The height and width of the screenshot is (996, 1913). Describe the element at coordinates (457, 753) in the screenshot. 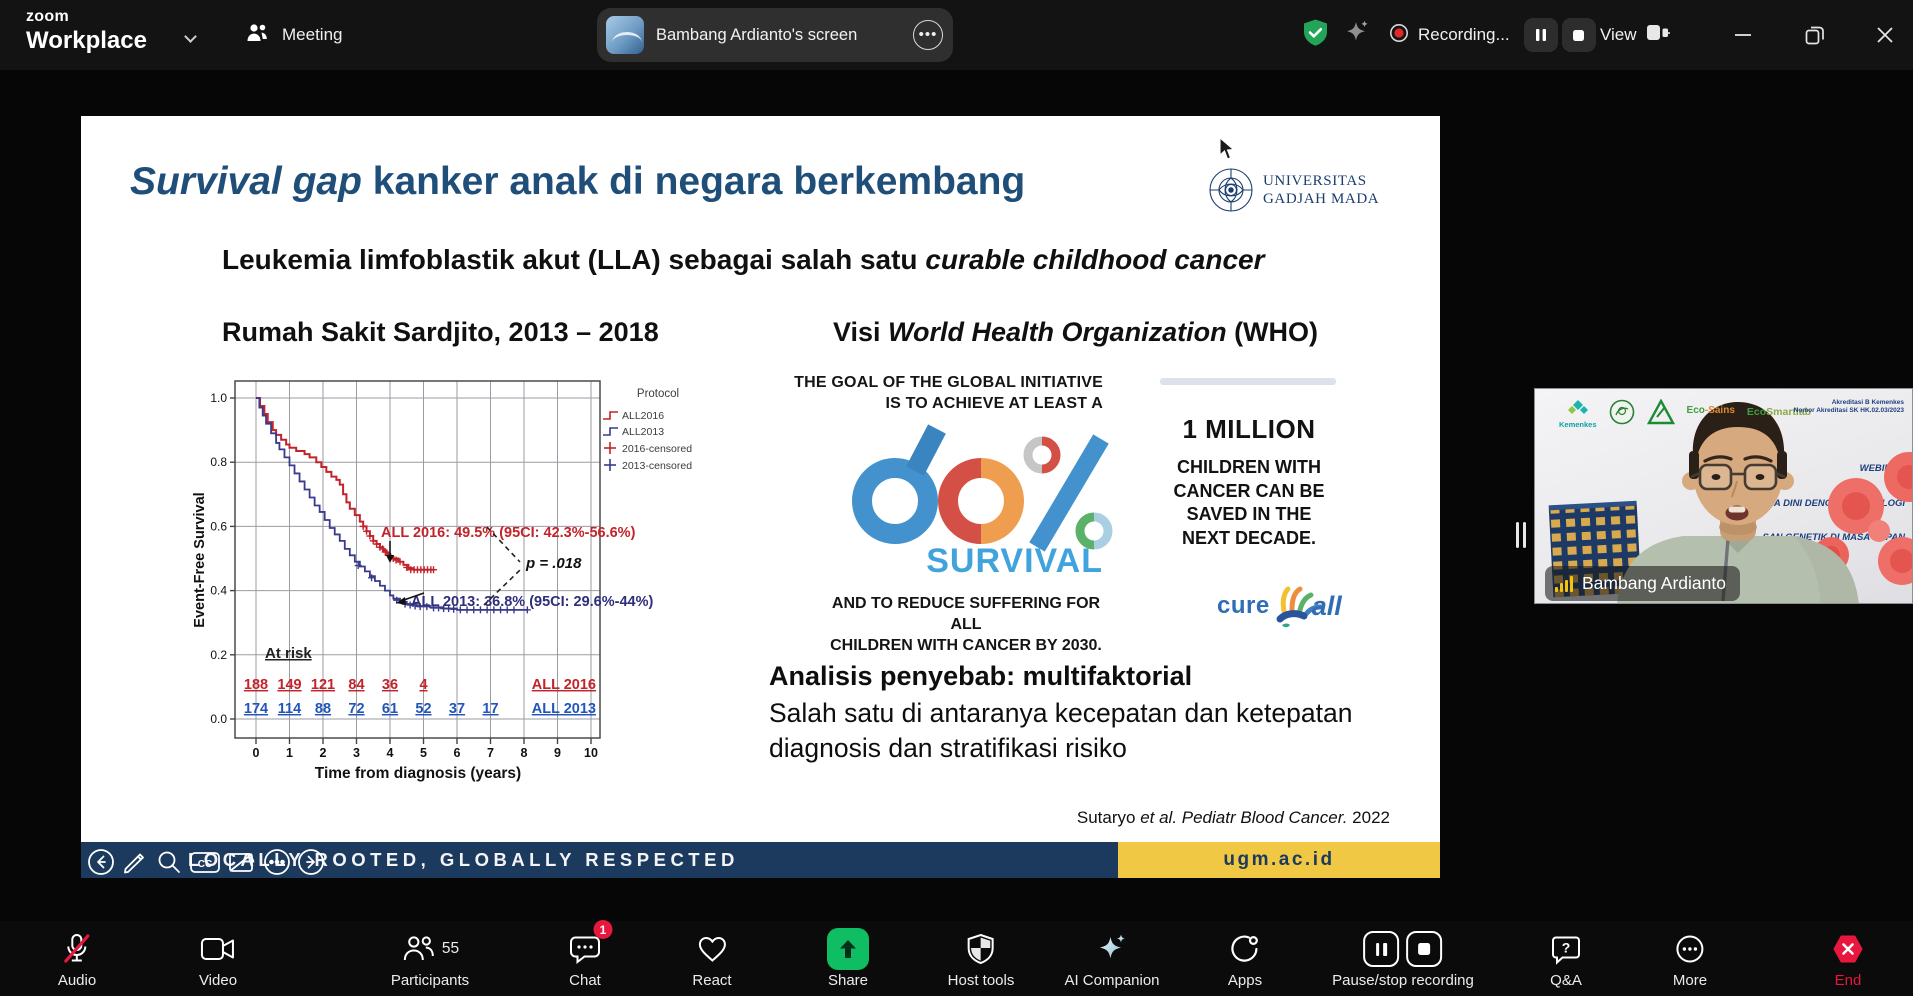

I see `svg-text: 6` at that location.